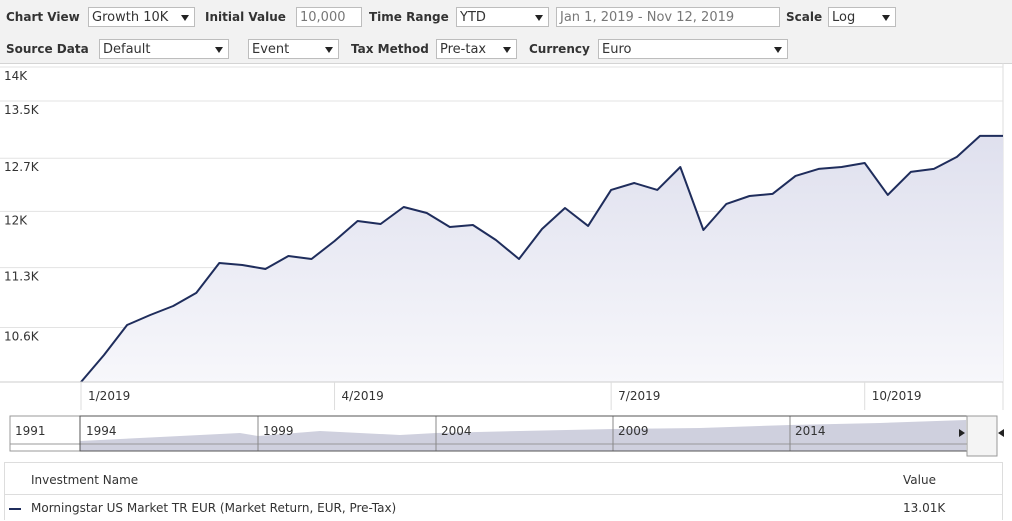  Describe the element at coordinates (22, 167) in the screenshot. I see `y-tick-label: 12.7K` at that location.